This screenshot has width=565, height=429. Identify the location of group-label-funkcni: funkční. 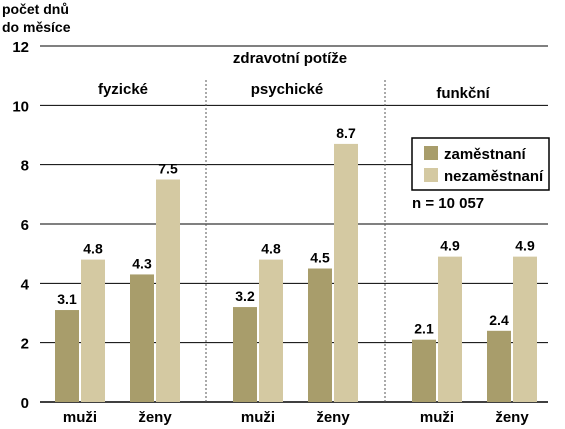
(463, 93).